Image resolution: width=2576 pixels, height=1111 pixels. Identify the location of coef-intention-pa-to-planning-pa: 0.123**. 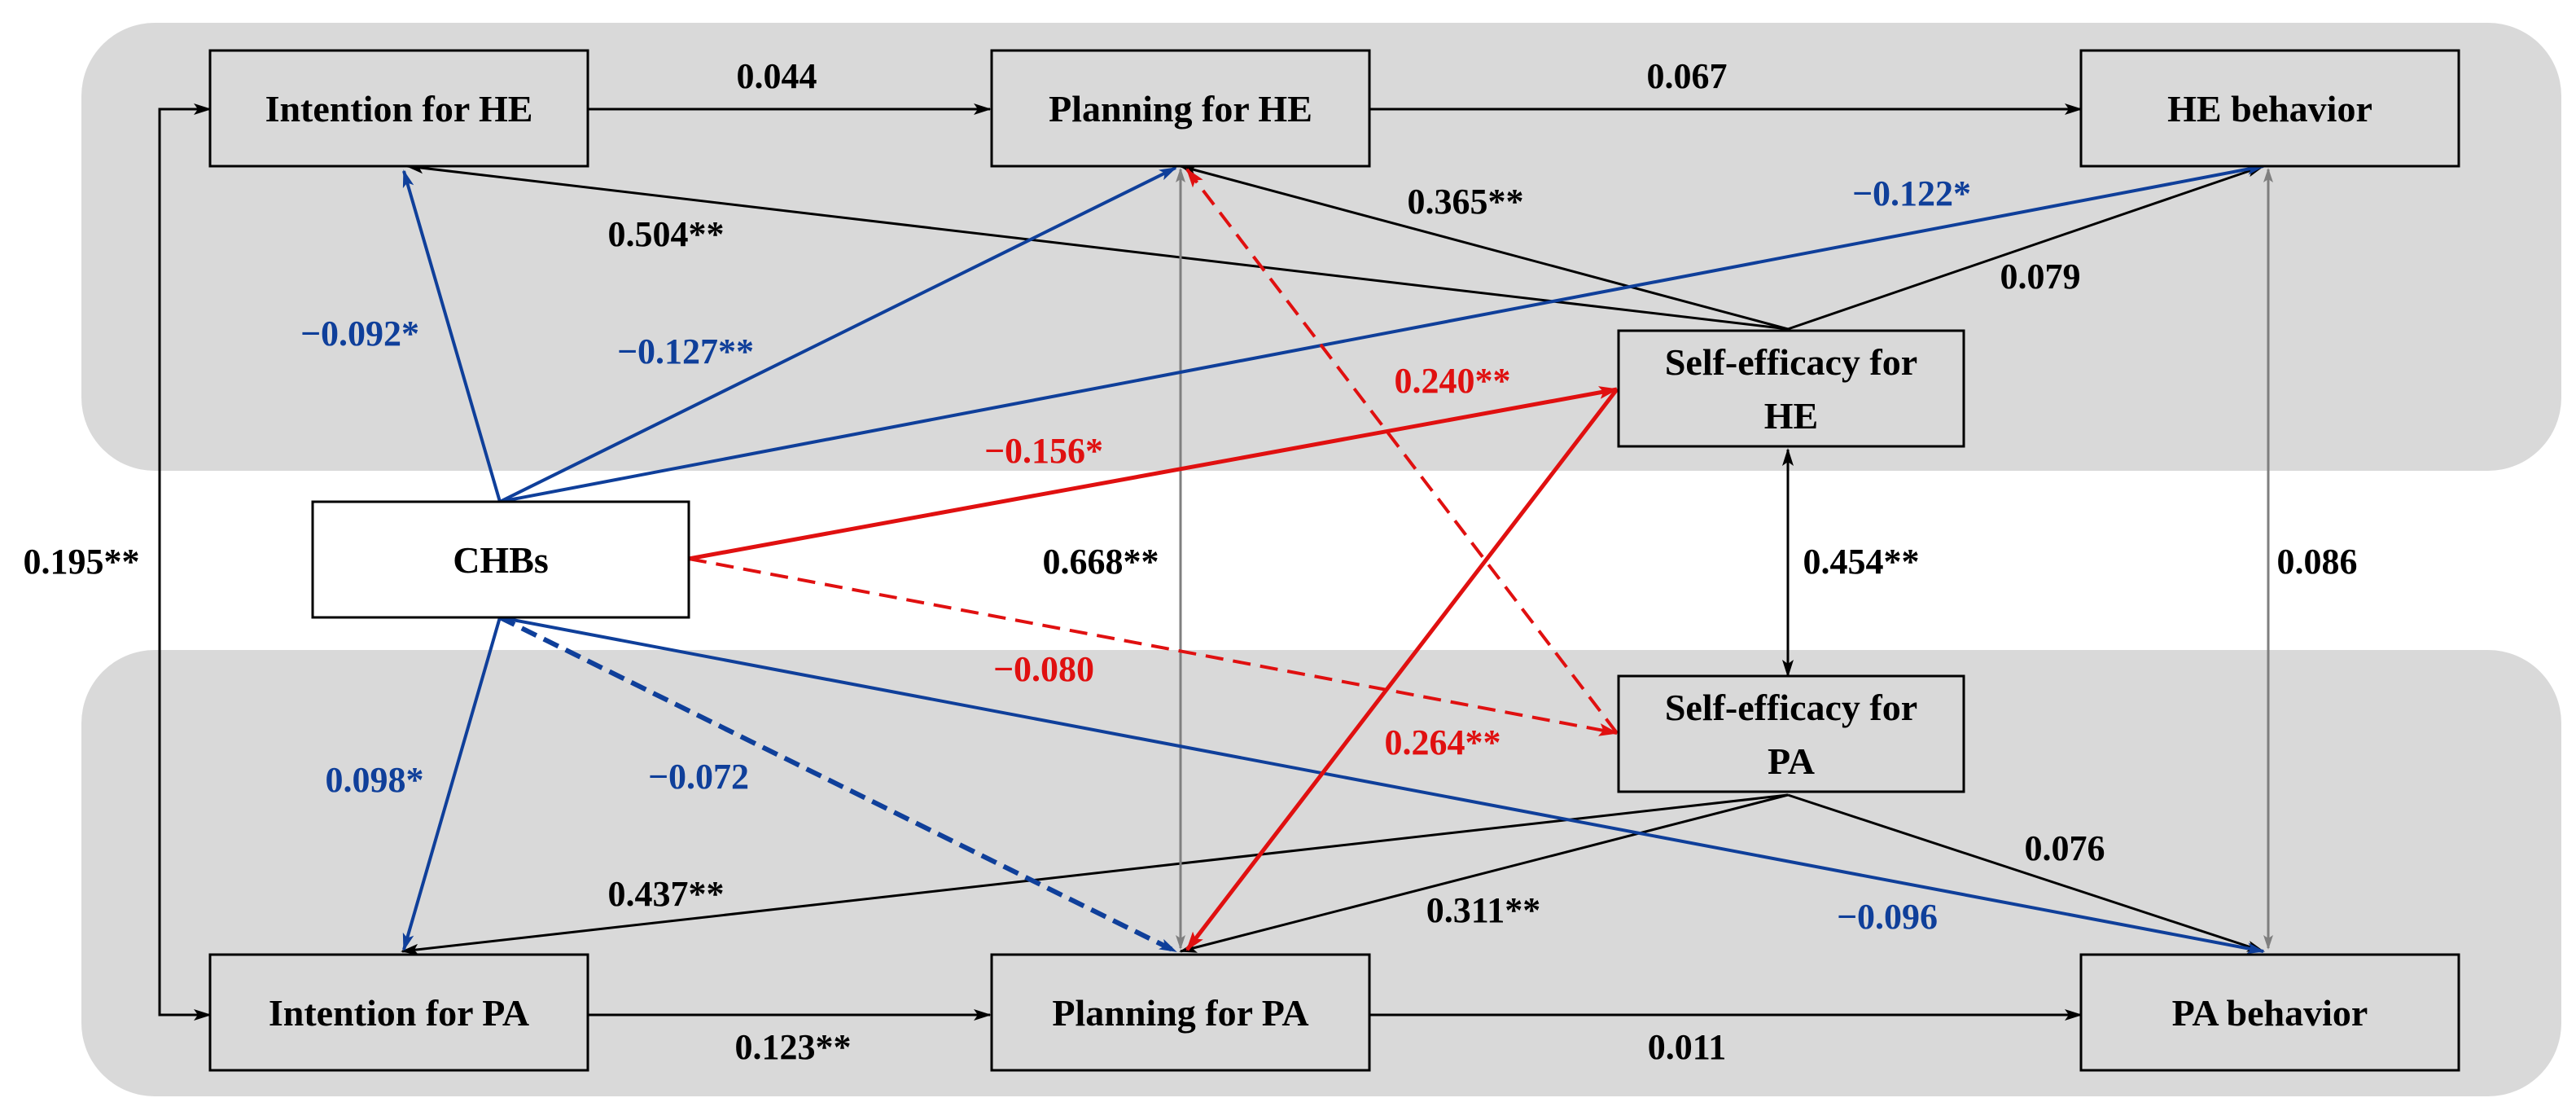
(793, 1047).